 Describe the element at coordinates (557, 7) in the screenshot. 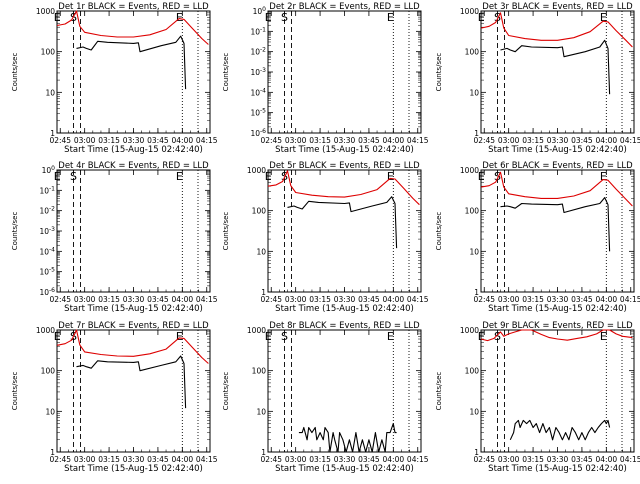

I see `chart-title: Det 3r BLACK = Events, RED = LLD` at that location.